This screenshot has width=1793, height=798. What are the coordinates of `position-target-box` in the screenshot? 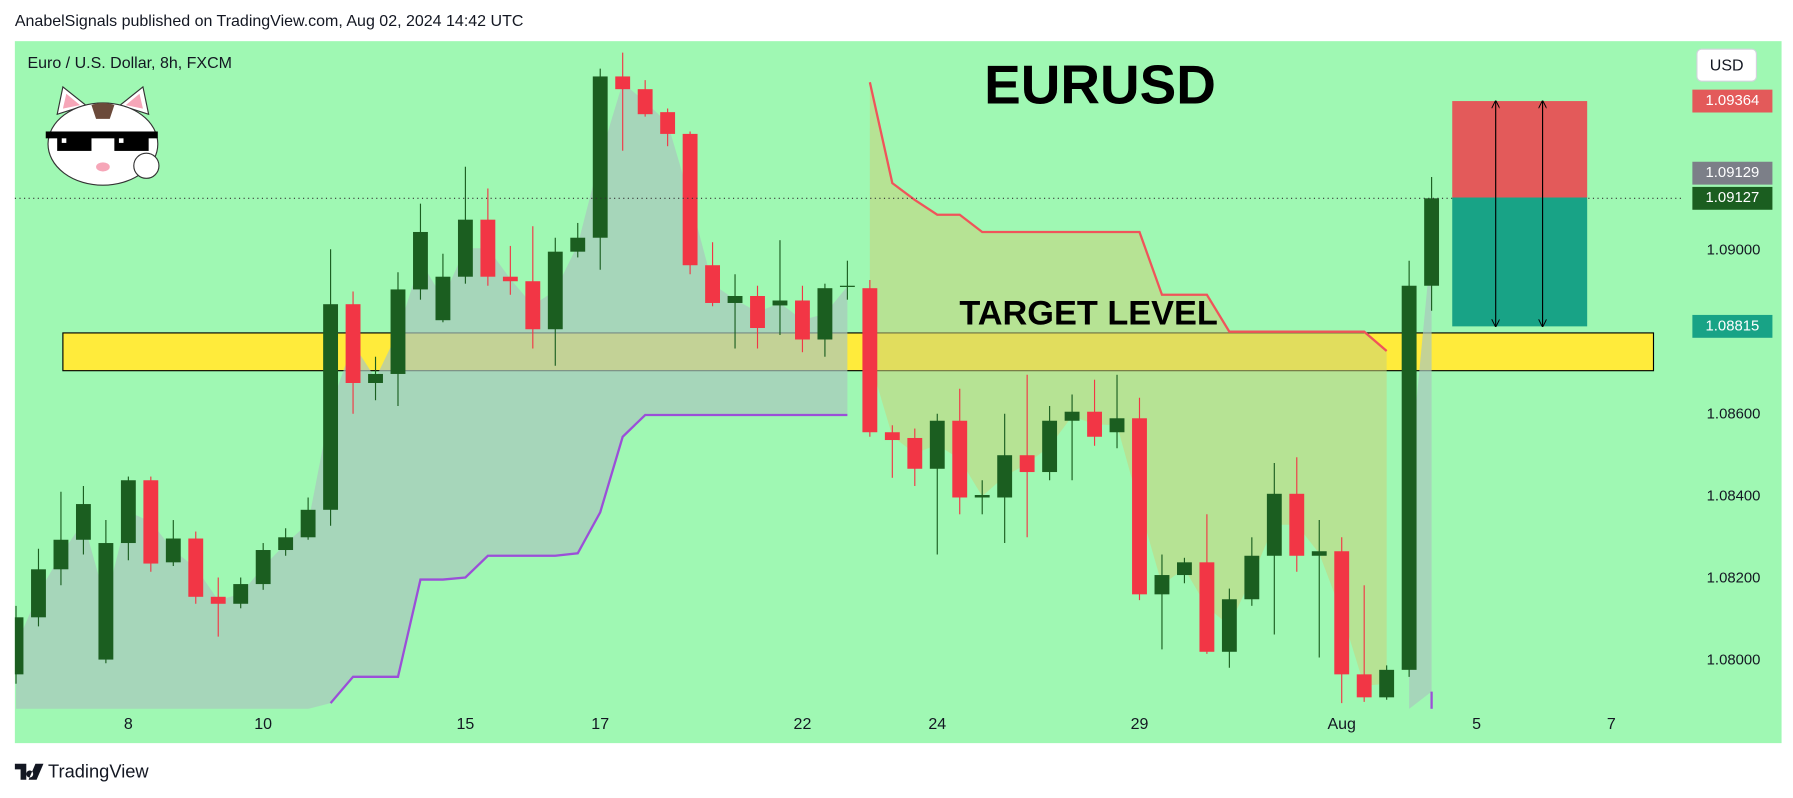 It's located at (1520, 262).